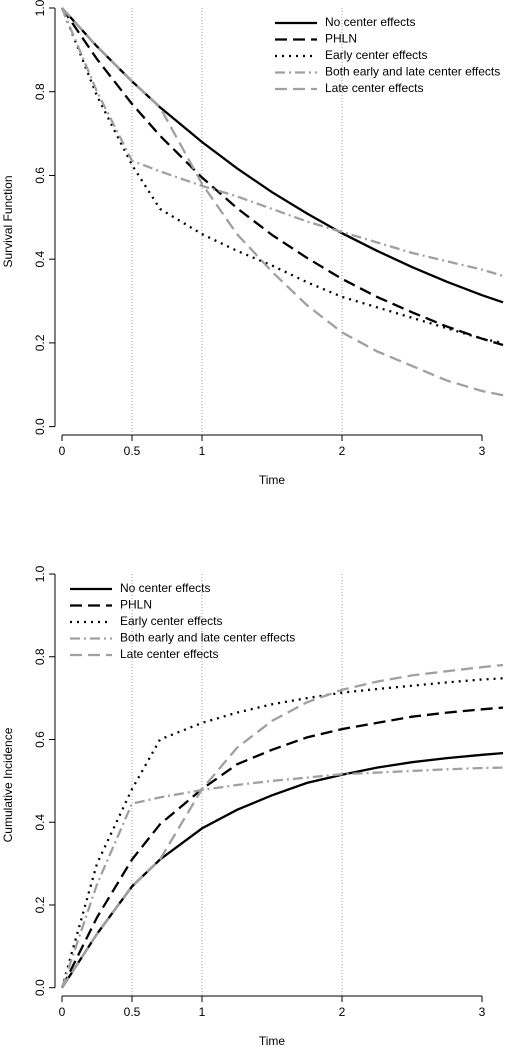  I want to click on y-axis-label: Cumulative Incidence, so click(8, 784).